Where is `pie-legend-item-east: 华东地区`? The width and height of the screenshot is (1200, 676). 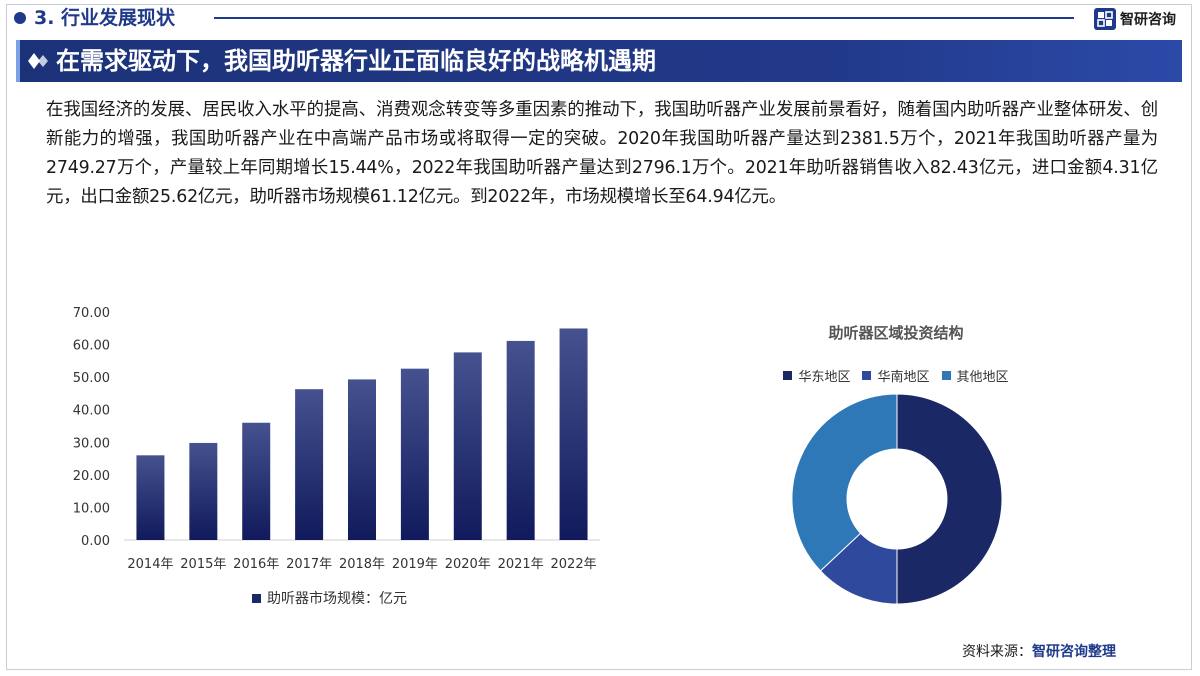
pie-legend-item-east: 华东地区 is located at coordinates (816, 375).